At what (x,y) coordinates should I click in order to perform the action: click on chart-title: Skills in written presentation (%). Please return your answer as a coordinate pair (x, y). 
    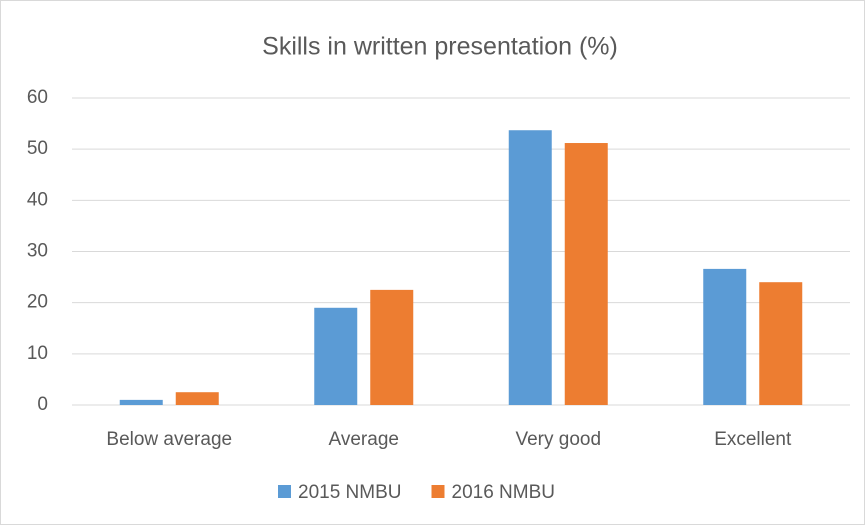
    Looking at the image, I should click on (440, 47).